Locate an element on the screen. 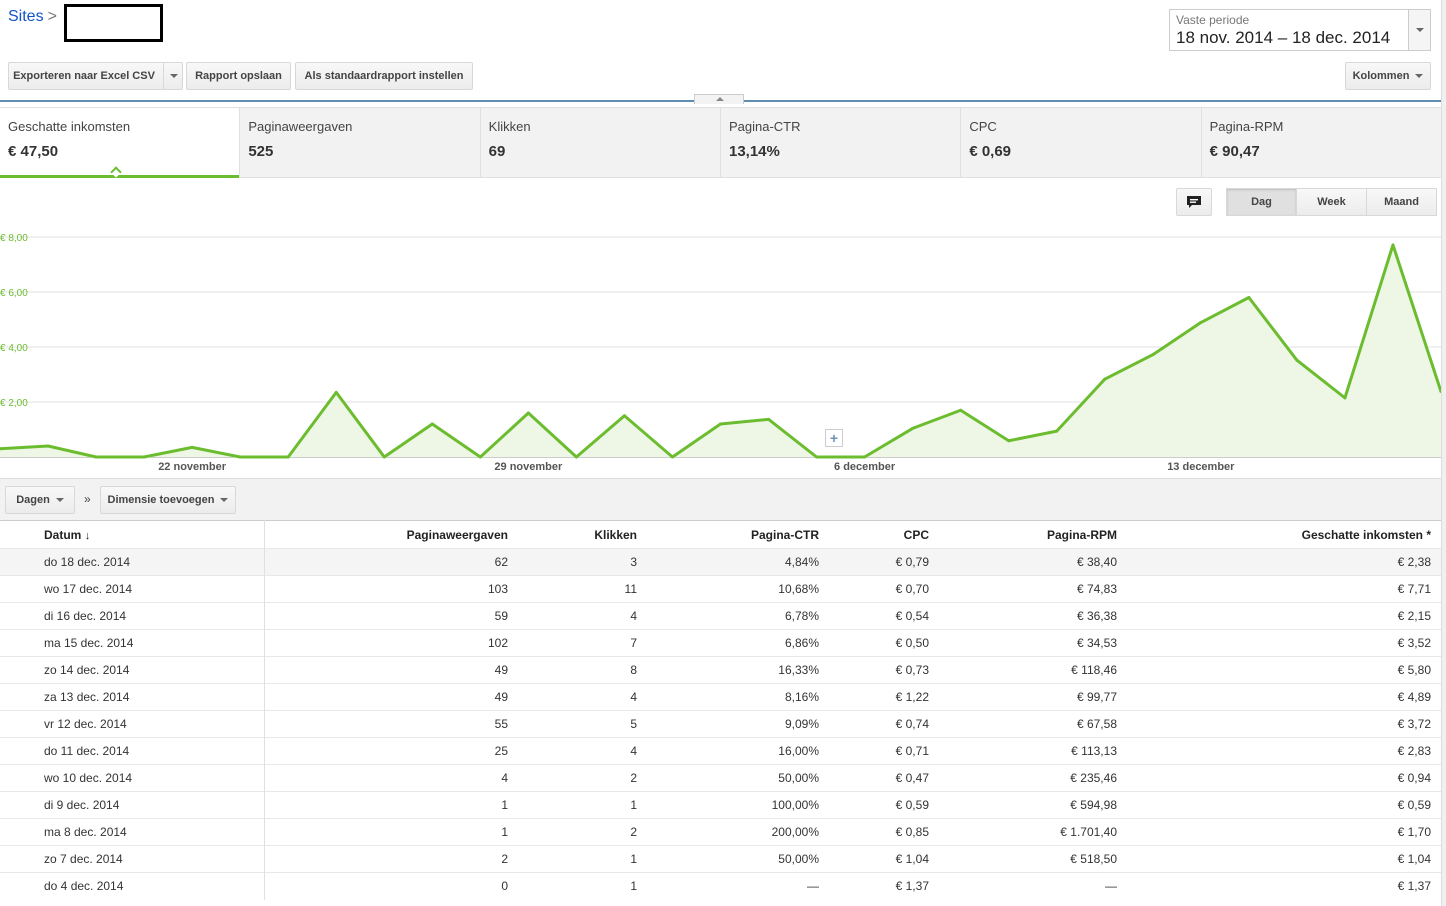 This screenshot has width=1446, height=906. set-default-report-button: Als standaardrapport instellen is located at coordinates (384, 76).